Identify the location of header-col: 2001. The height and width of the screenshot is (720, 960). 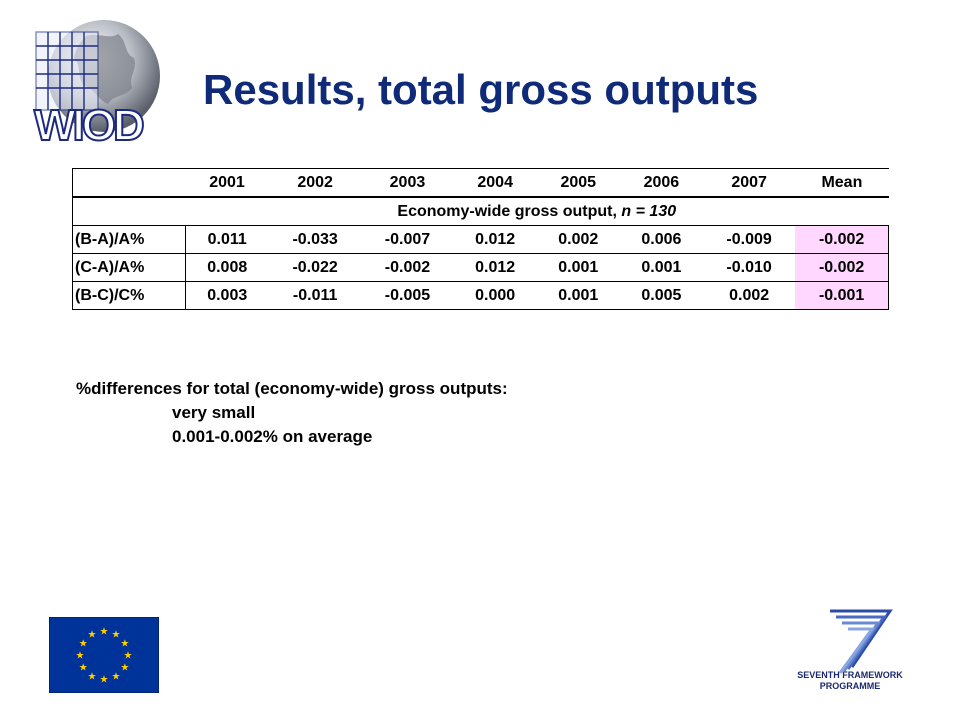
(227, 183).